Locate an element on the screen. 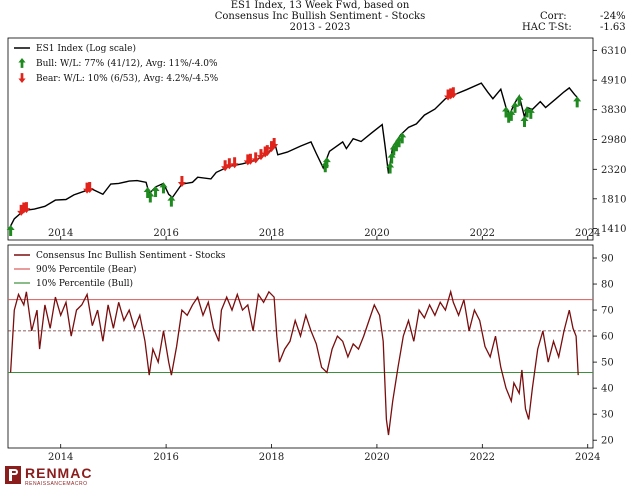 The image size is (640, 493). logo-tagline: RENAISSANCEMACRO is located at coordinates (56, 484).